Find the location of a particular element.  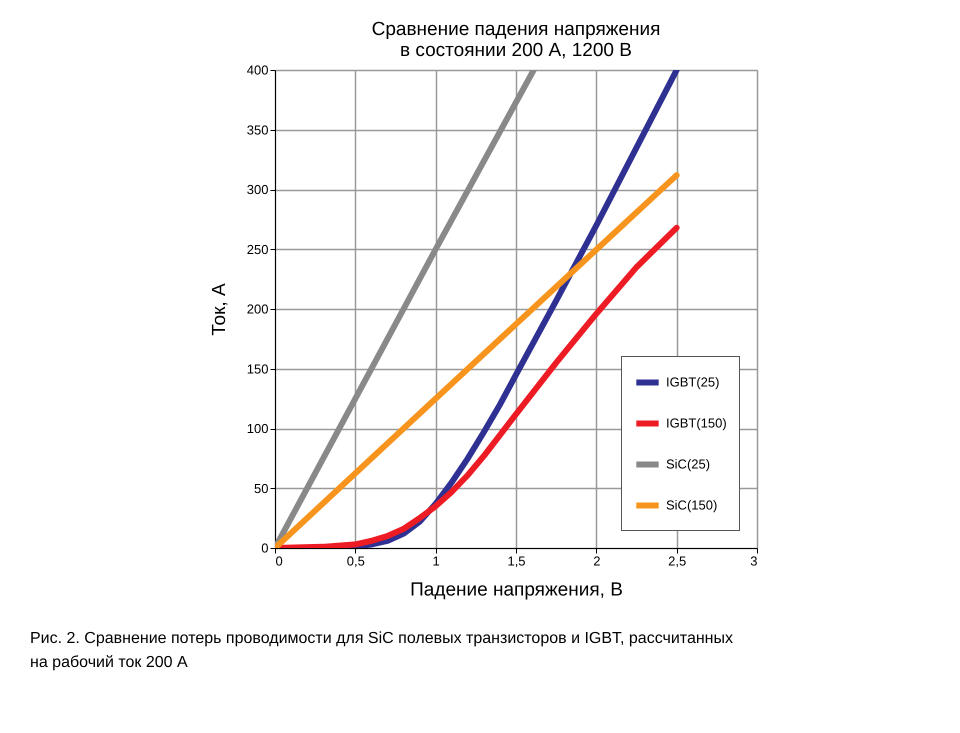

x-tick-label: 0 is located at coordinates (279, 561).